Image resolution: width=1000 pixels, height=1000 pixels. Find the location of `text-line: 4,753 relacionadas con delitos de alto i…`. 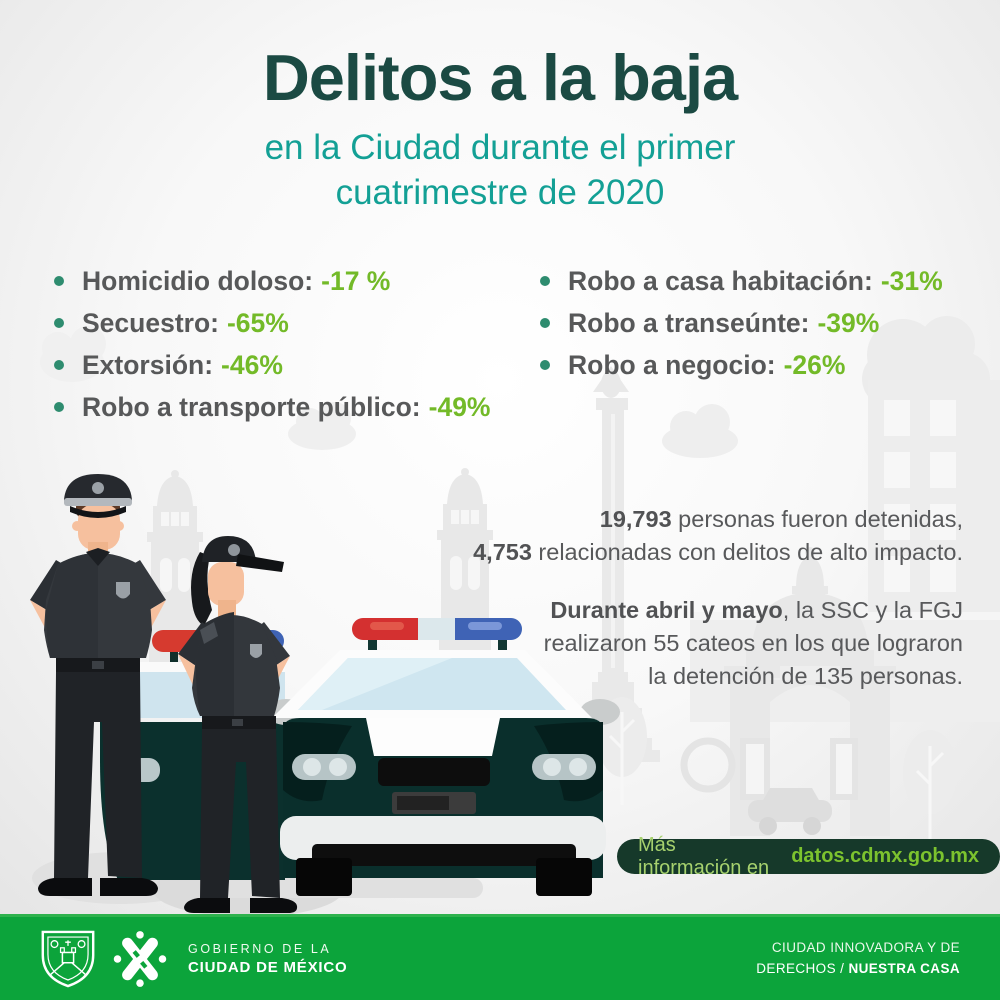

text-line: 4,753 relacionadas con delitos de alto i… is located at coordinates (718, 552).